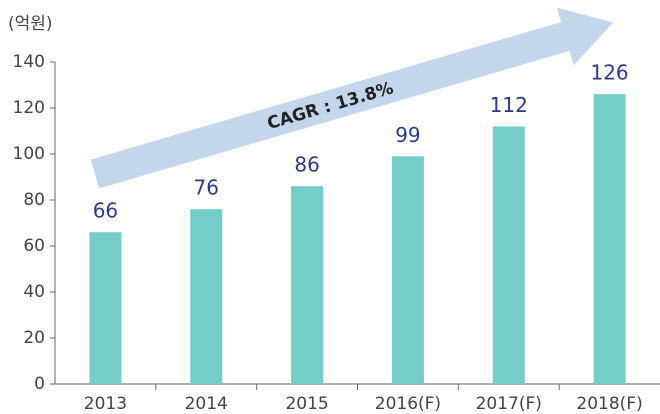  Describe the element at coordinates (408, 404) in the screenshot. I see `x-tick-label: 2016(F)` at that location.